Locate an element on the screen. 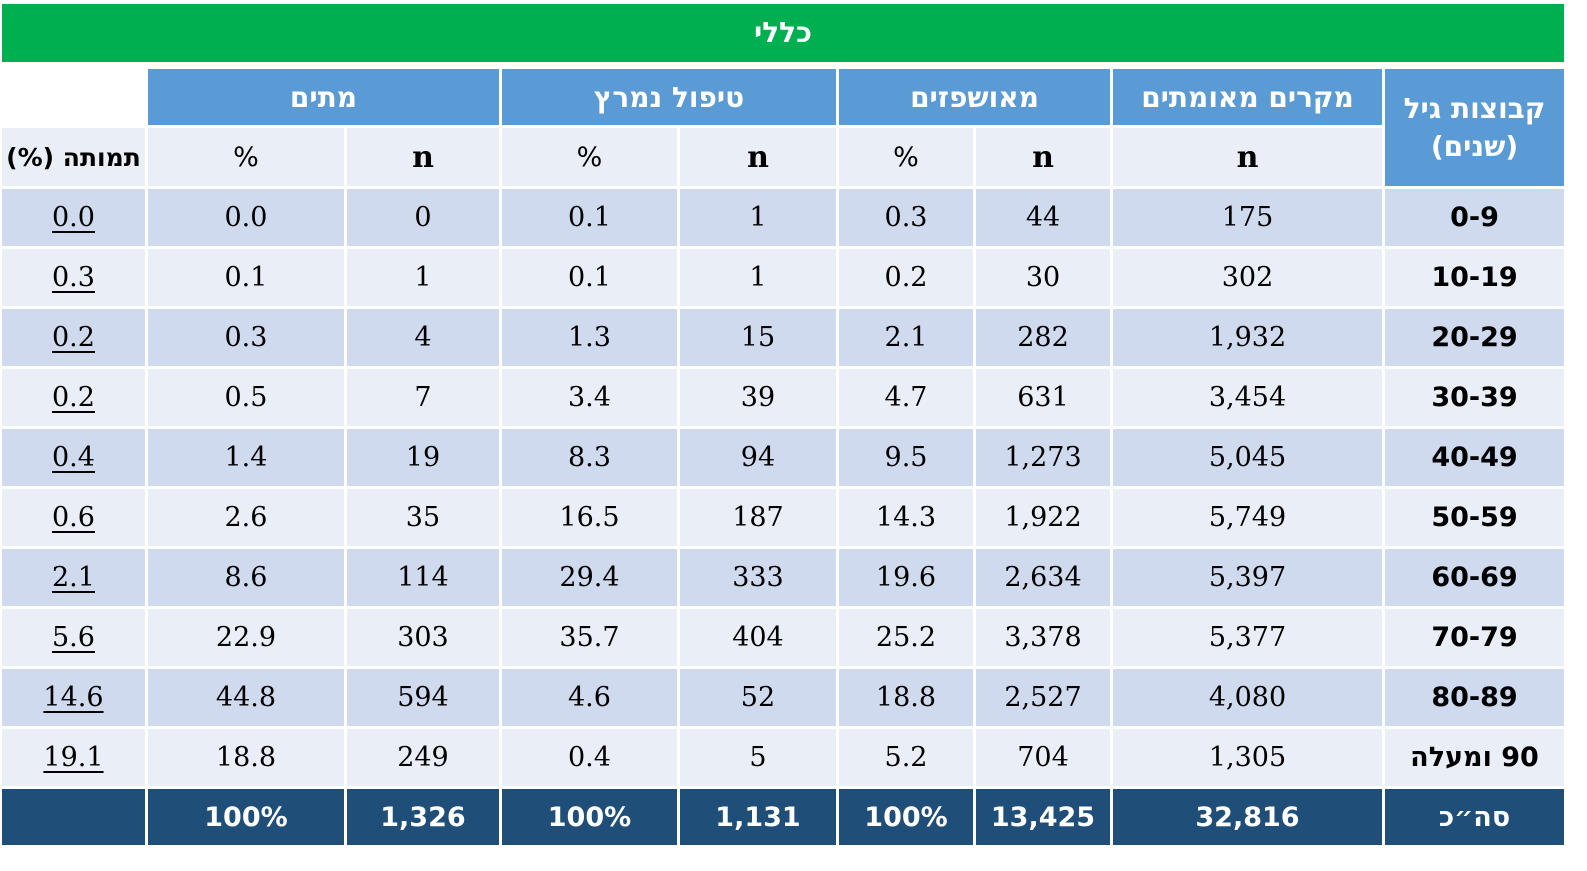 The height and width of the screenshot is (871, 1587). table-row: 30-39 3,454 631 4.7 39 3.4 7 0.5 0.2 is located at coordinates (783, 397).